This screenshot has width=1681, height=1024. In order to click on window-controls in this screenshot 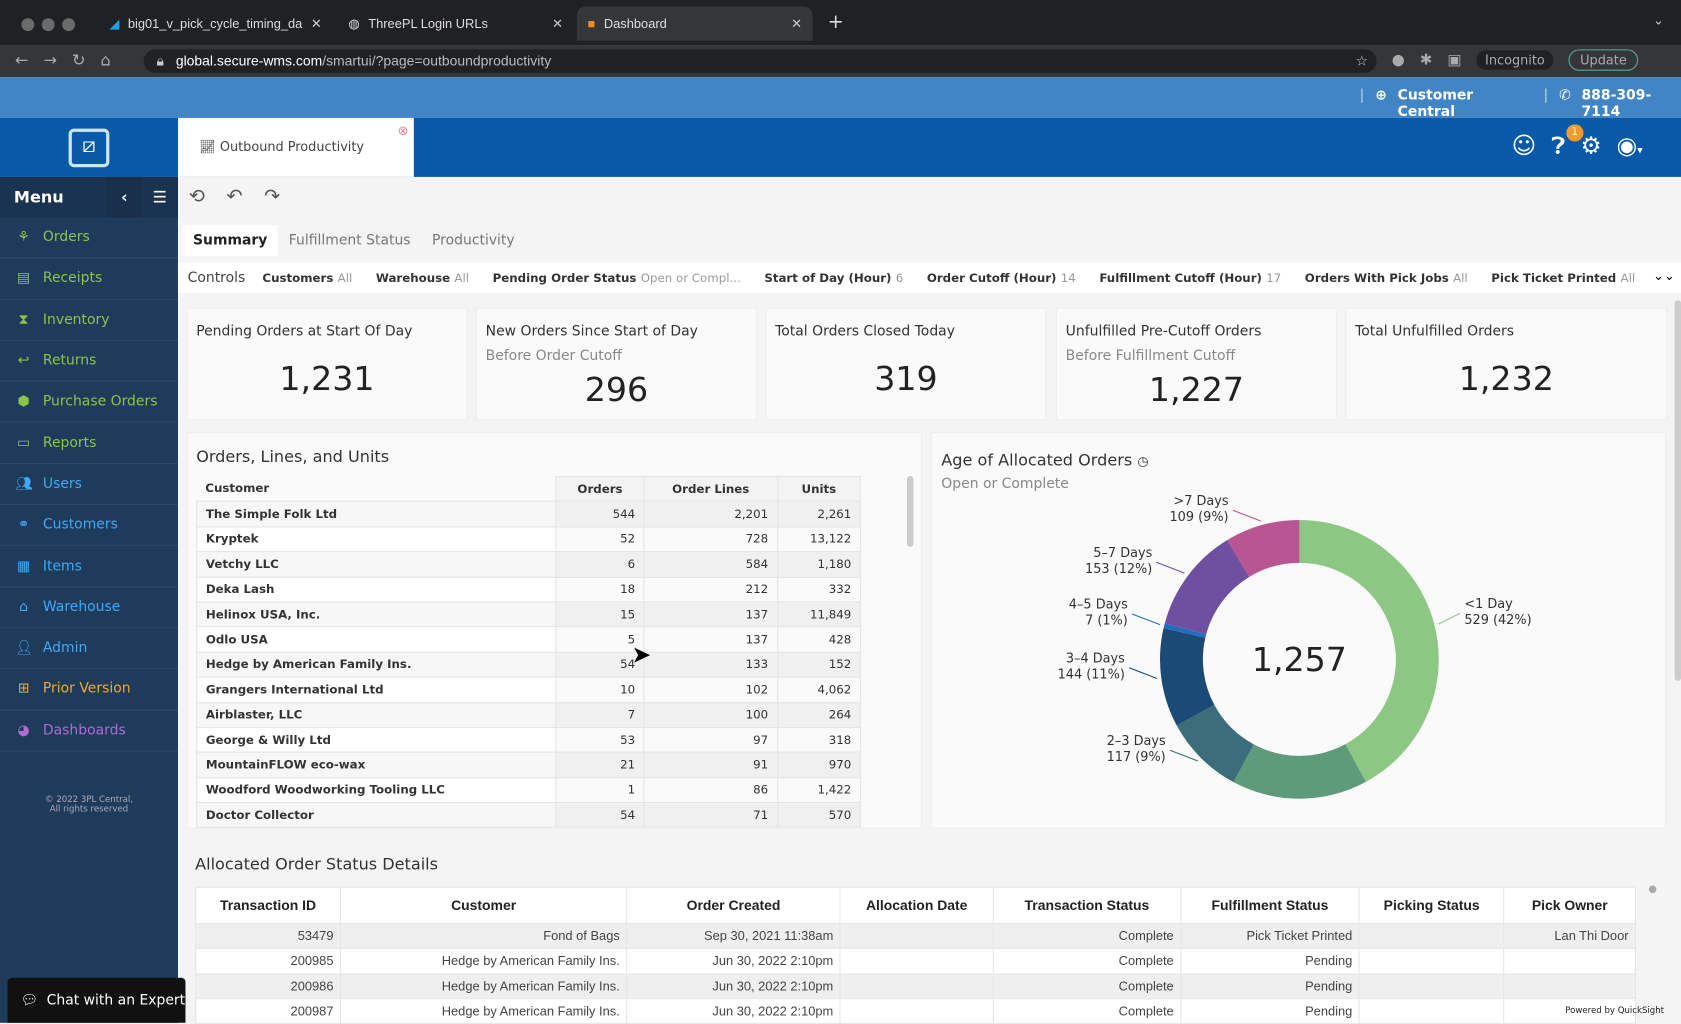, I will do `click(51, 25)`.